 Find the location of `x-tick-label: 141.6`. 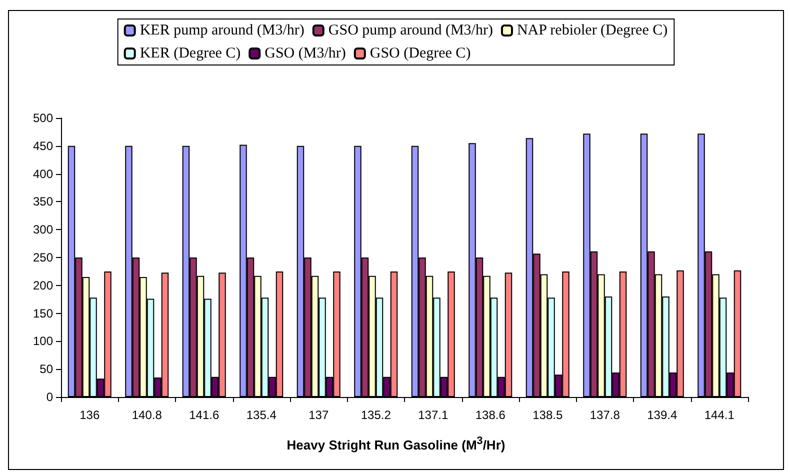

x-tick-label: 141.6 is located at coordinates (204, 415).